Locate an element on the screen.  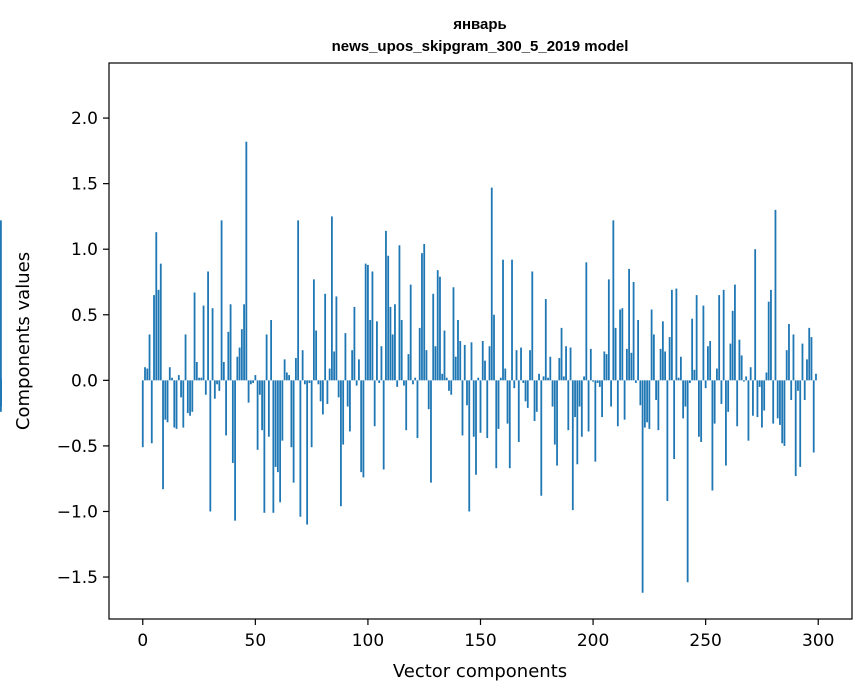
y-tick-label: −0.5 is located at coordinates (77, 447).